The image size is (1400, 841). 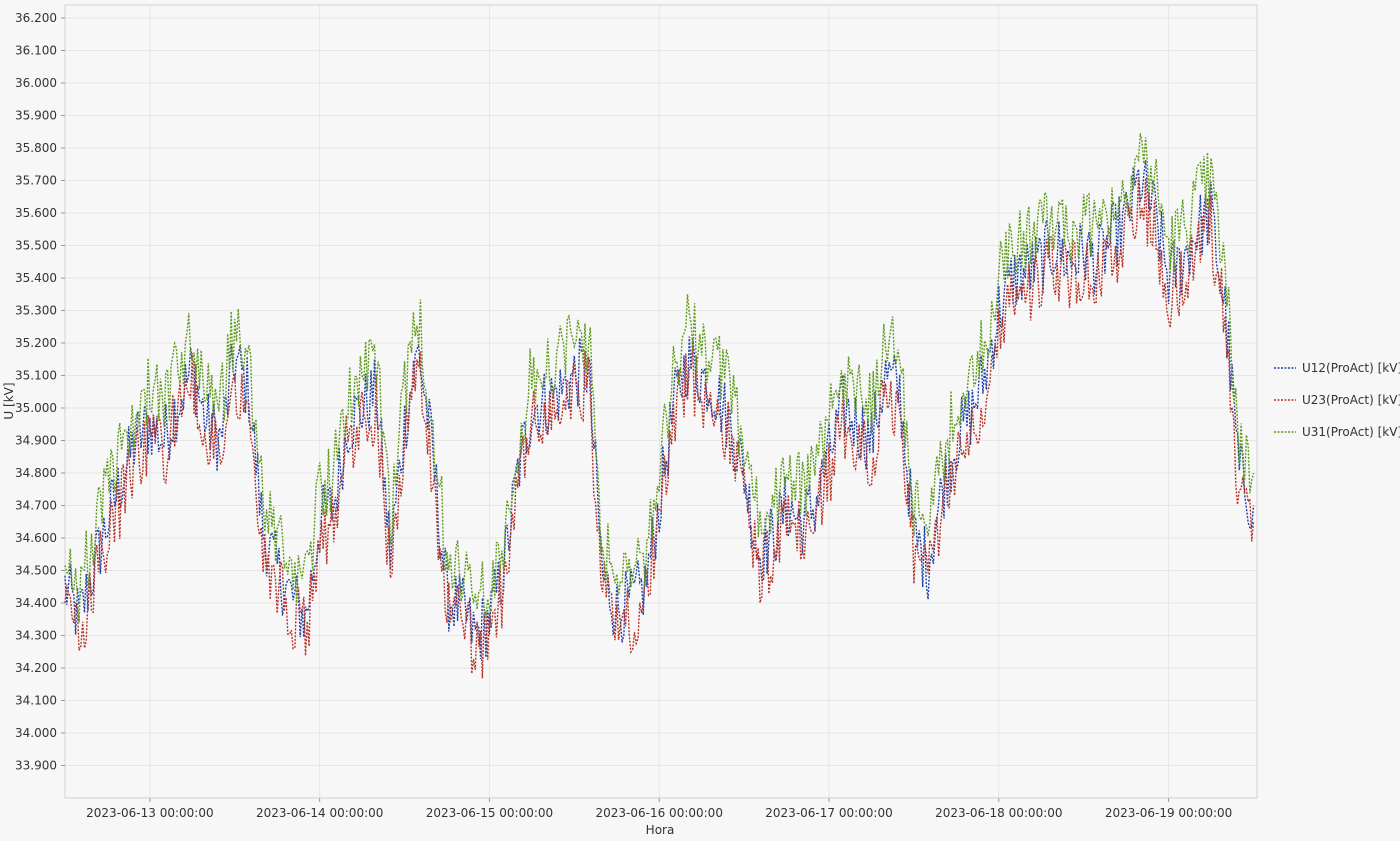 I want to click on legend-label: U23(ProAct) [kV], so click(x=1351, y=400).